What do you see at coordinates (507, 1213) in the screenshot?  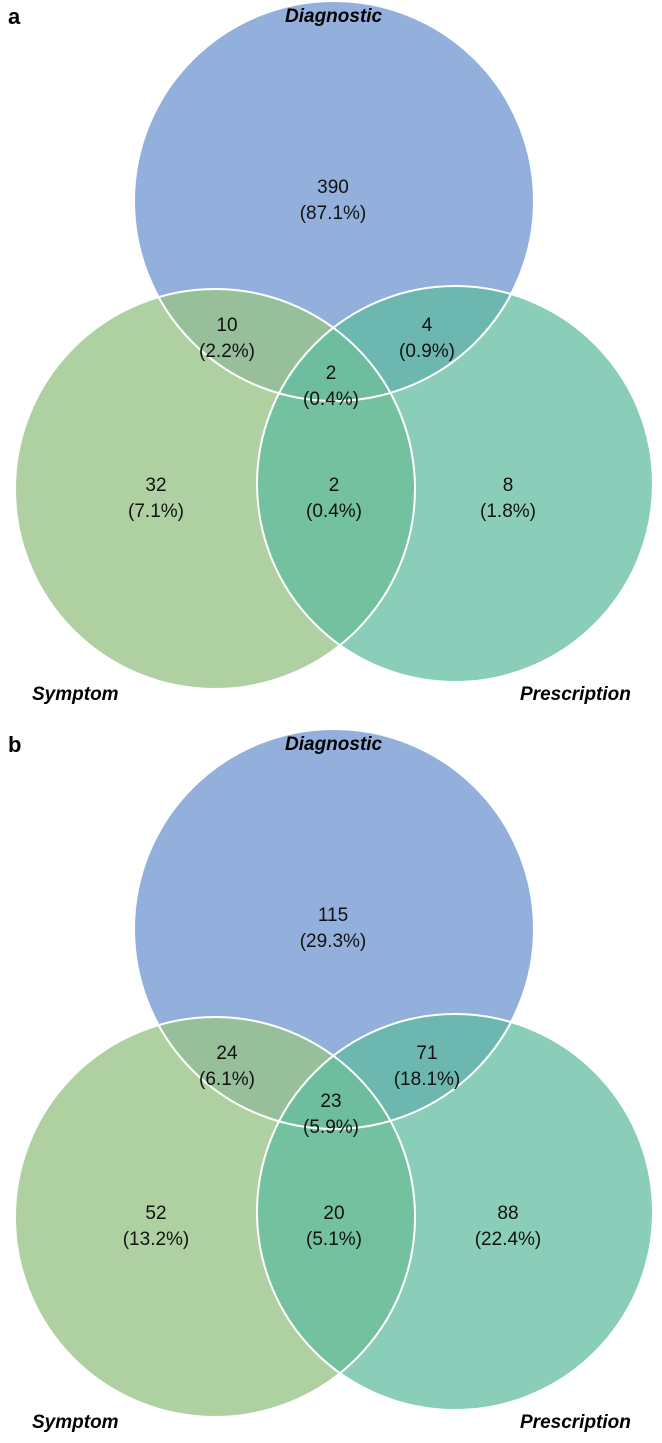 I see `region-pres-only-count: 88` at bounding box center [507, 1213].